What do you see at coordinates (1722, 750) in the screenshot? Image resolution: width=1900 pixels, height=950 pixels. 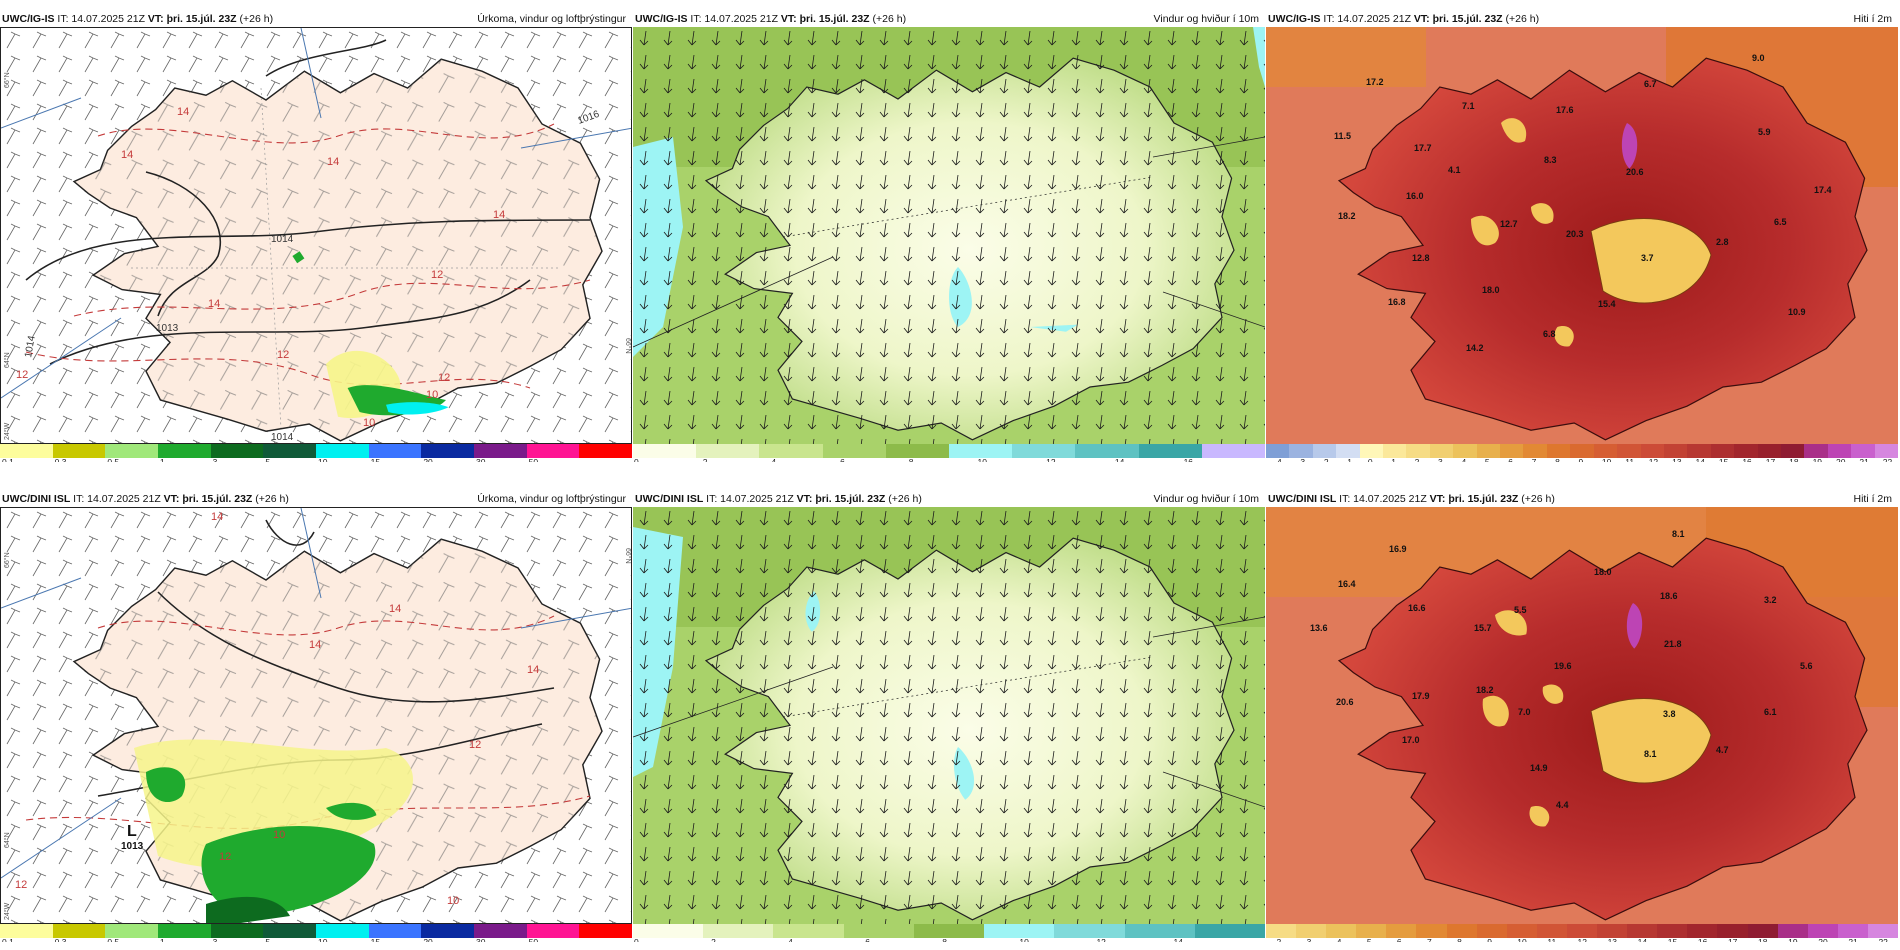 I see `temp-label: 4.7` at bounding box center [1722, 750].